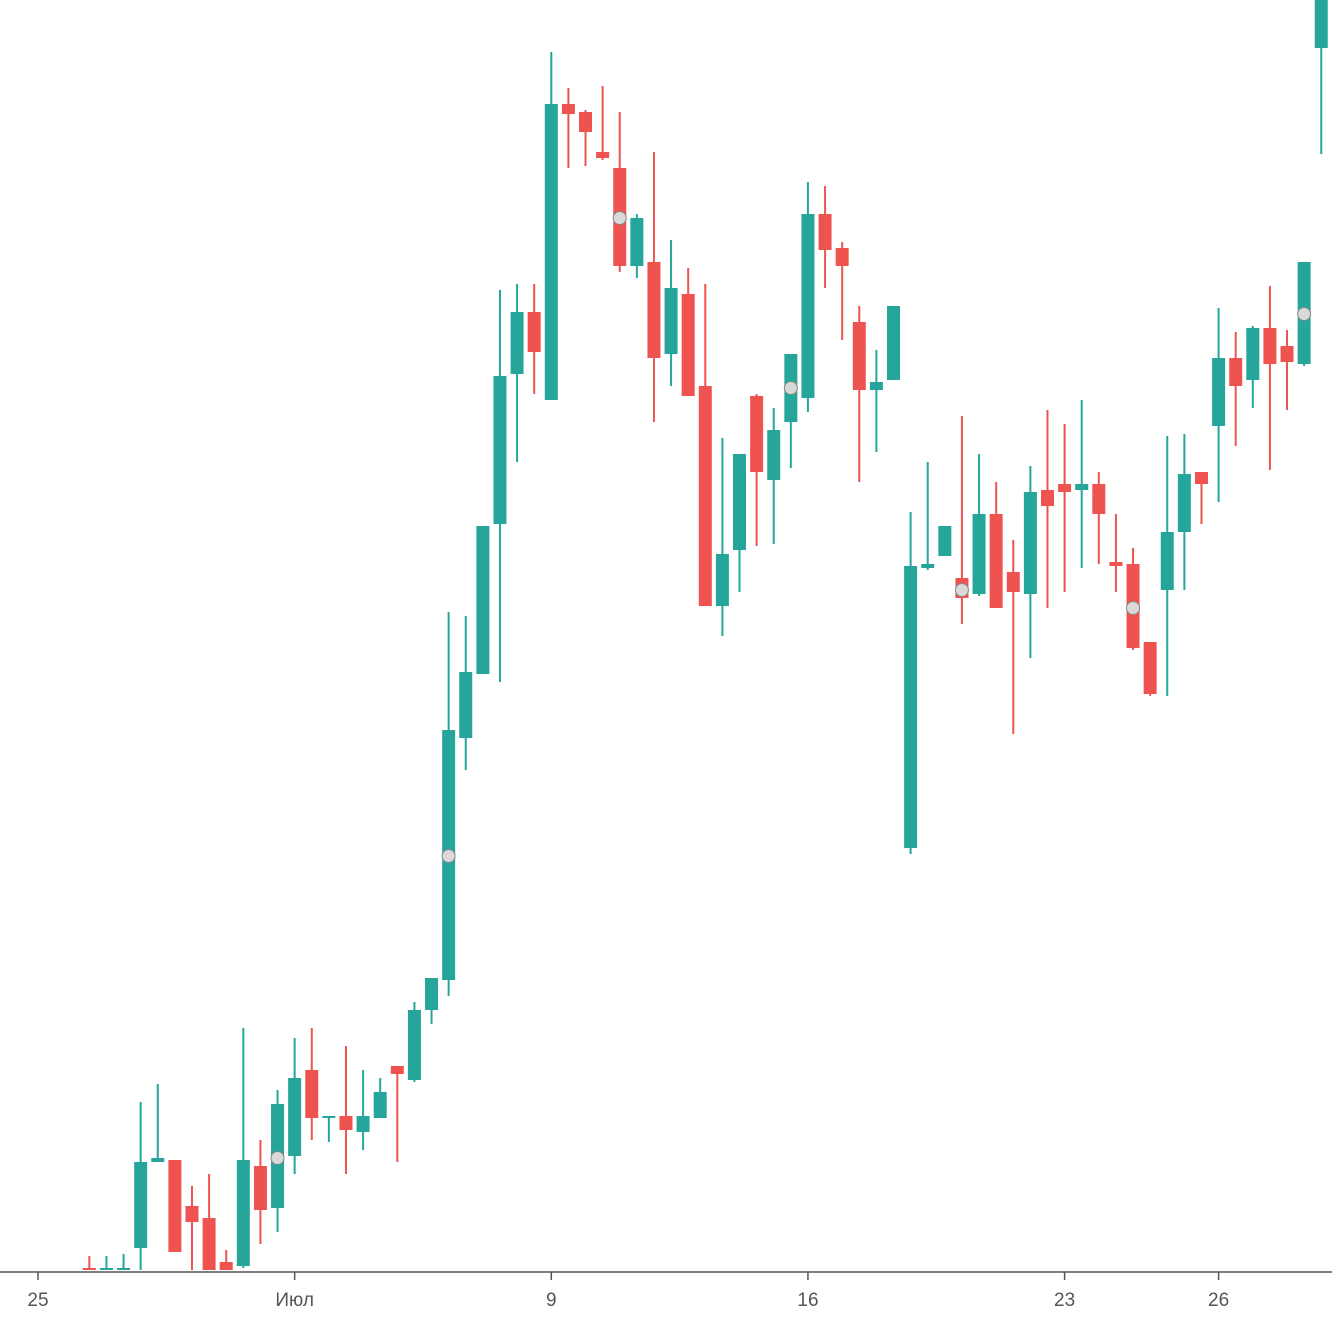 The image size is (1332, 1332). Describe the element at coordinates (1218, 1300) in the screenshot. I see `x-tick-label: 26` at that location.